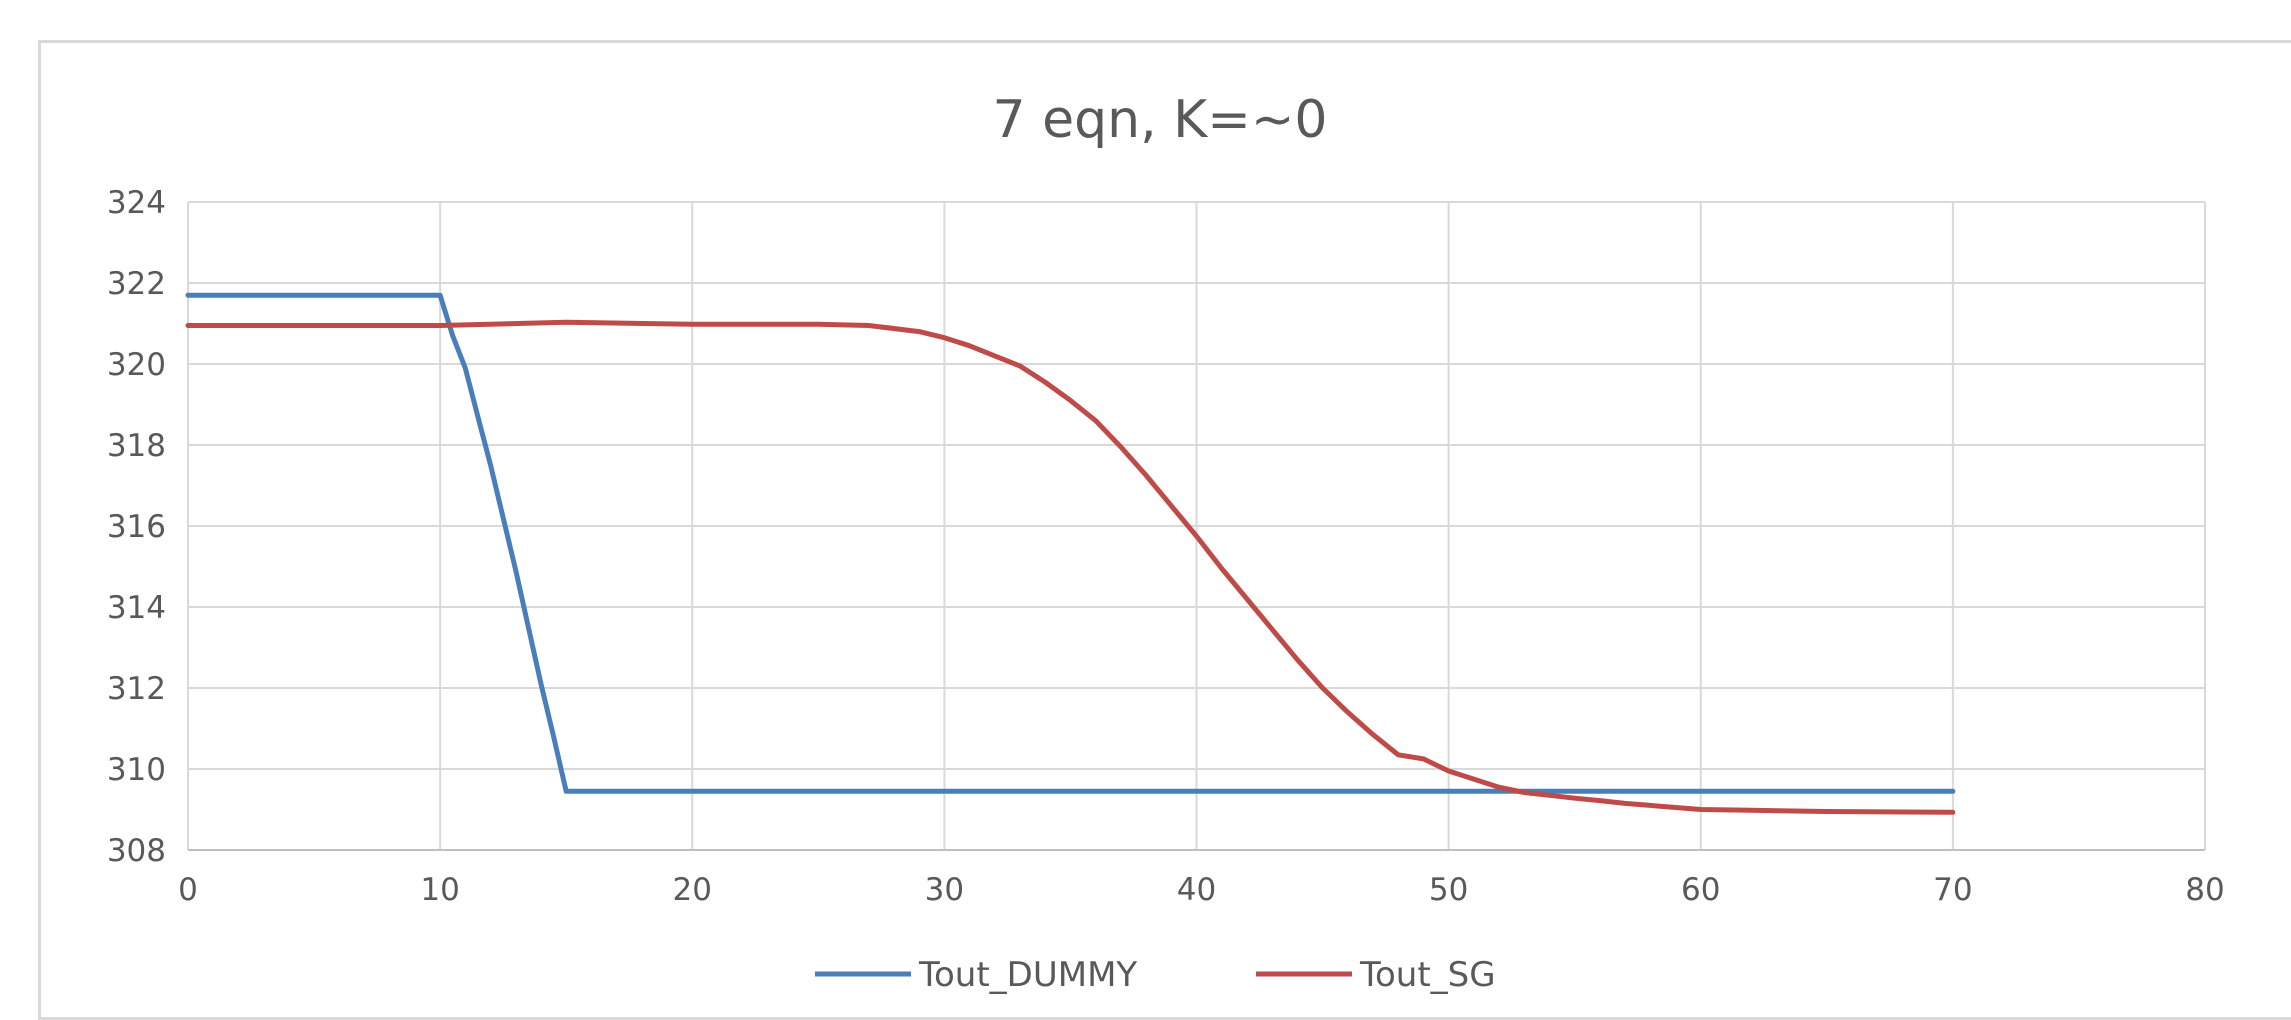  What do you see at coordinates (136, 527) in the screenshot?
I see `y-tick-label: 316` at bounding box center [136, 527].